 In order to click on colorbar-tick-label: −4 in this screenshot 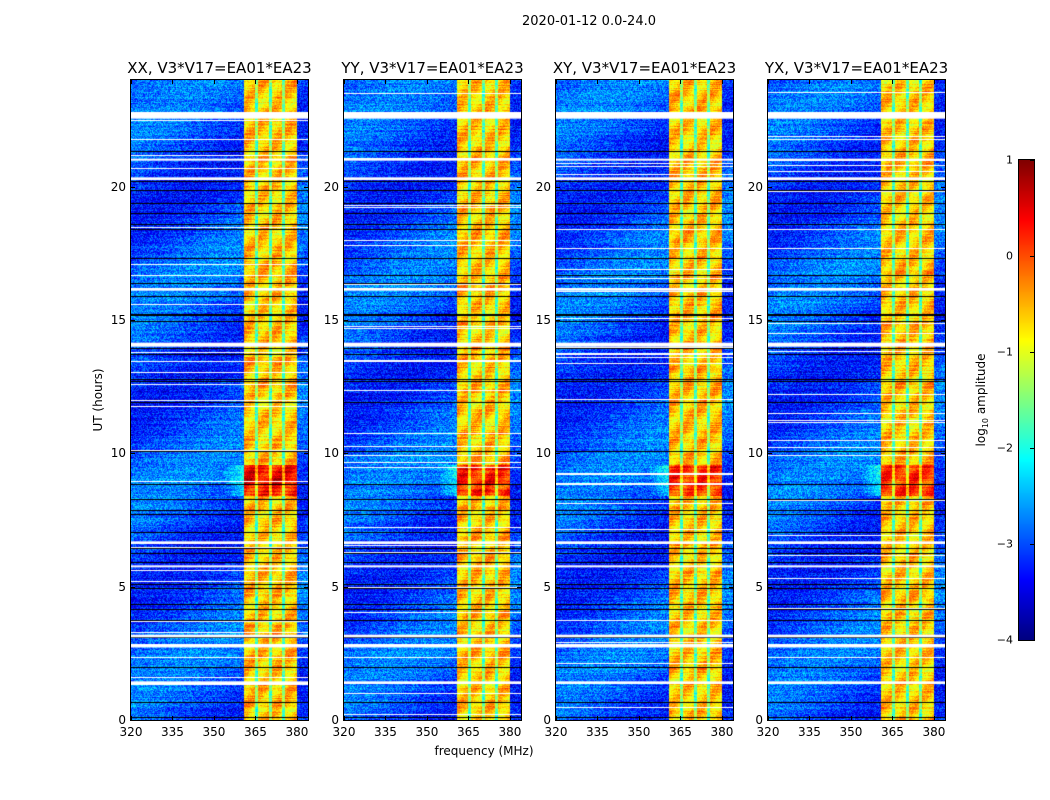, I will do `click(1004, 640)`.